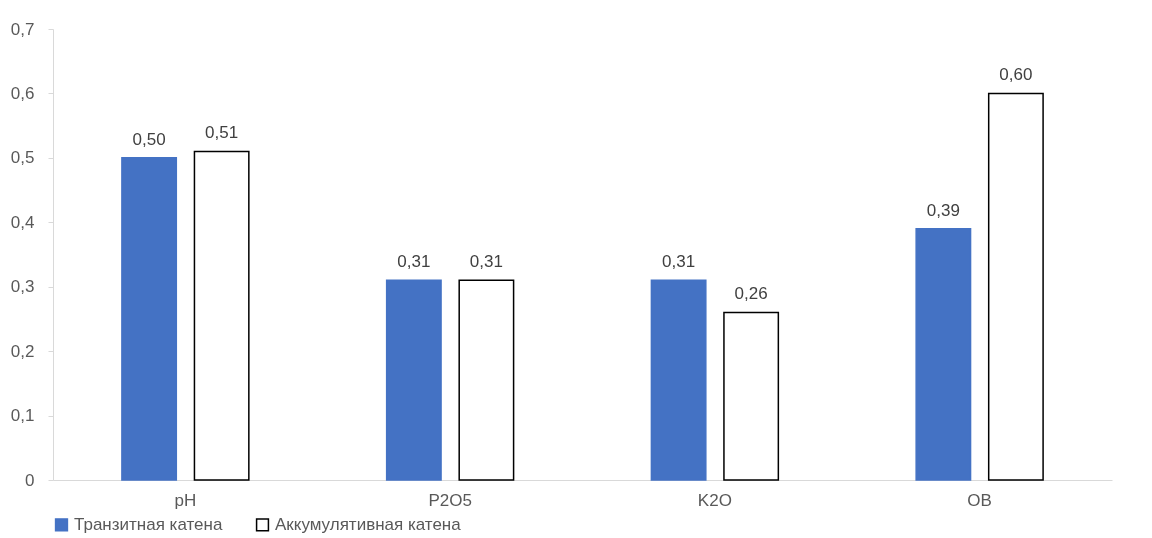  What do you see at coordinates (22, 93) in the screenshot?
I see `y-tick-label: 0,6` at bounding box center [22, 93].